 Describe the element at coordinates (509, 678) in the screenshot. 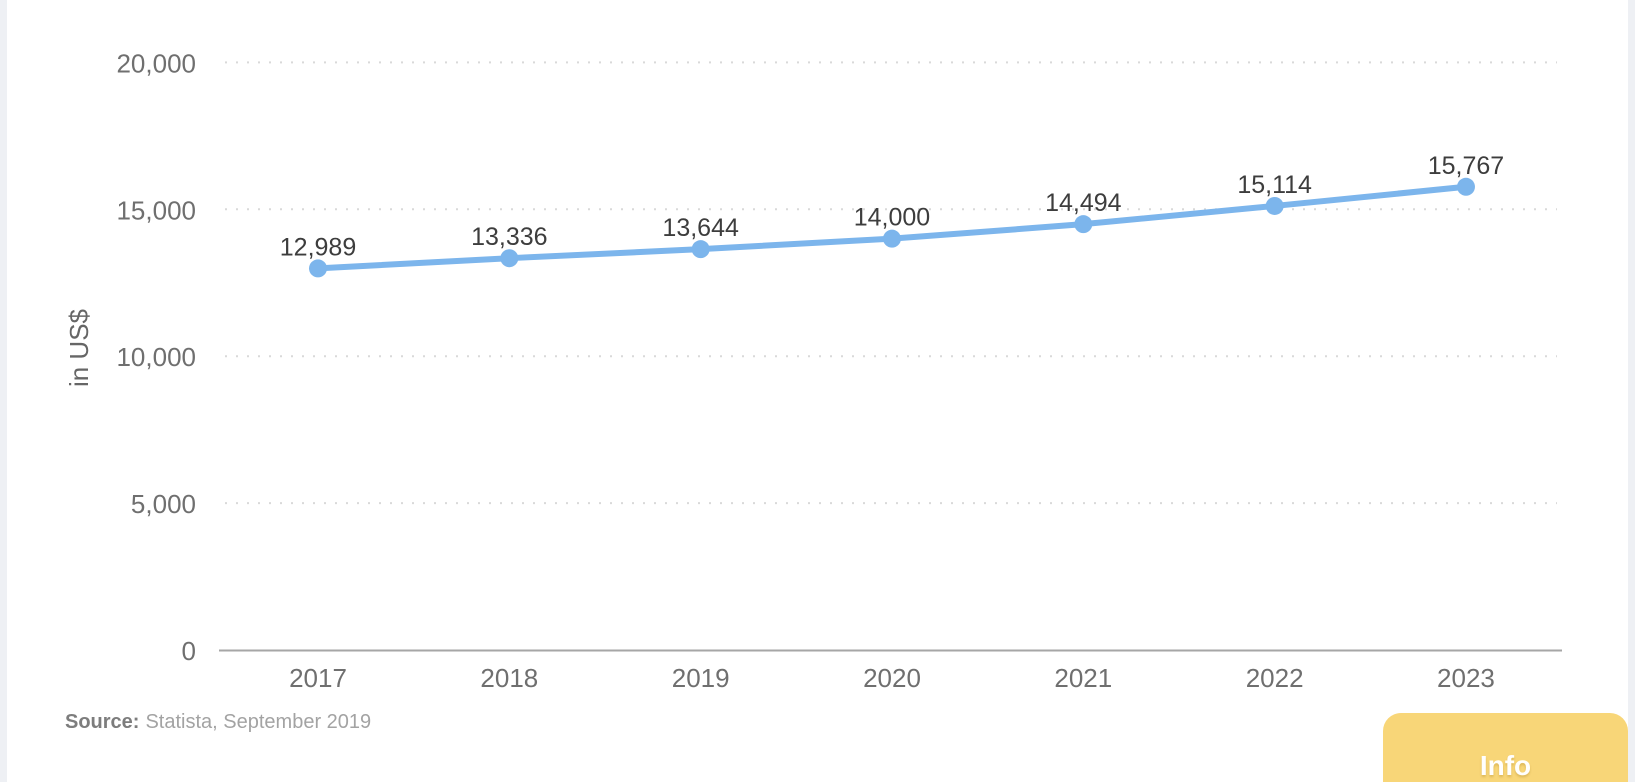

I see `x-tick-label: 2018` at that location.